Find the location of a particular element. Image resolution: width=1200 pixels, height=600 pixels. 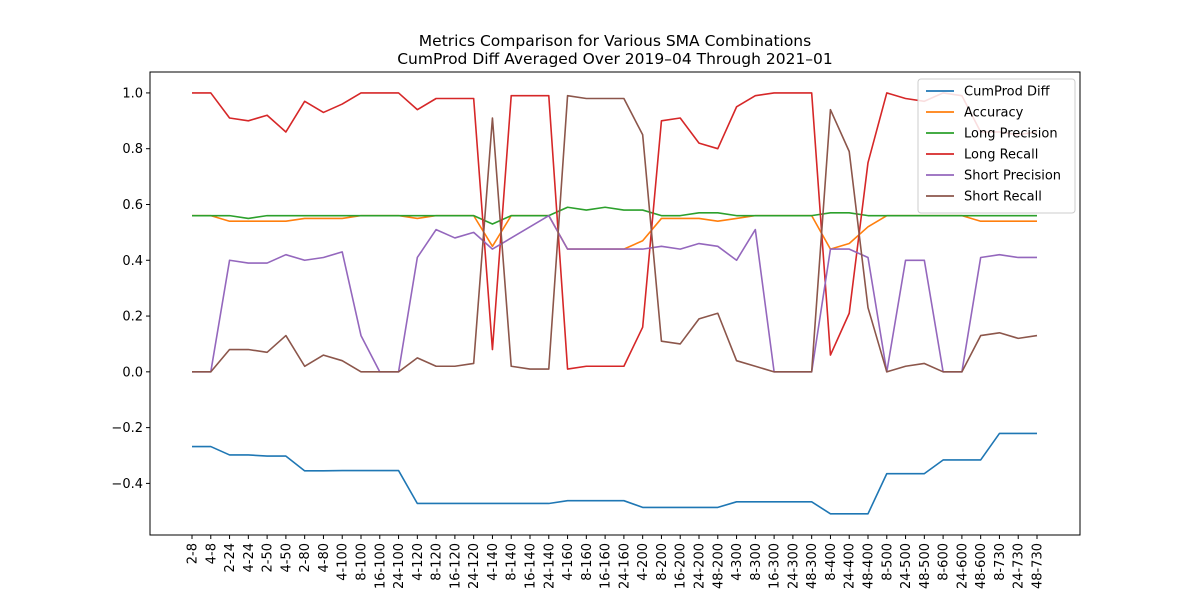

y-tick-label: 0.6 is located at coordinates (132, 205).